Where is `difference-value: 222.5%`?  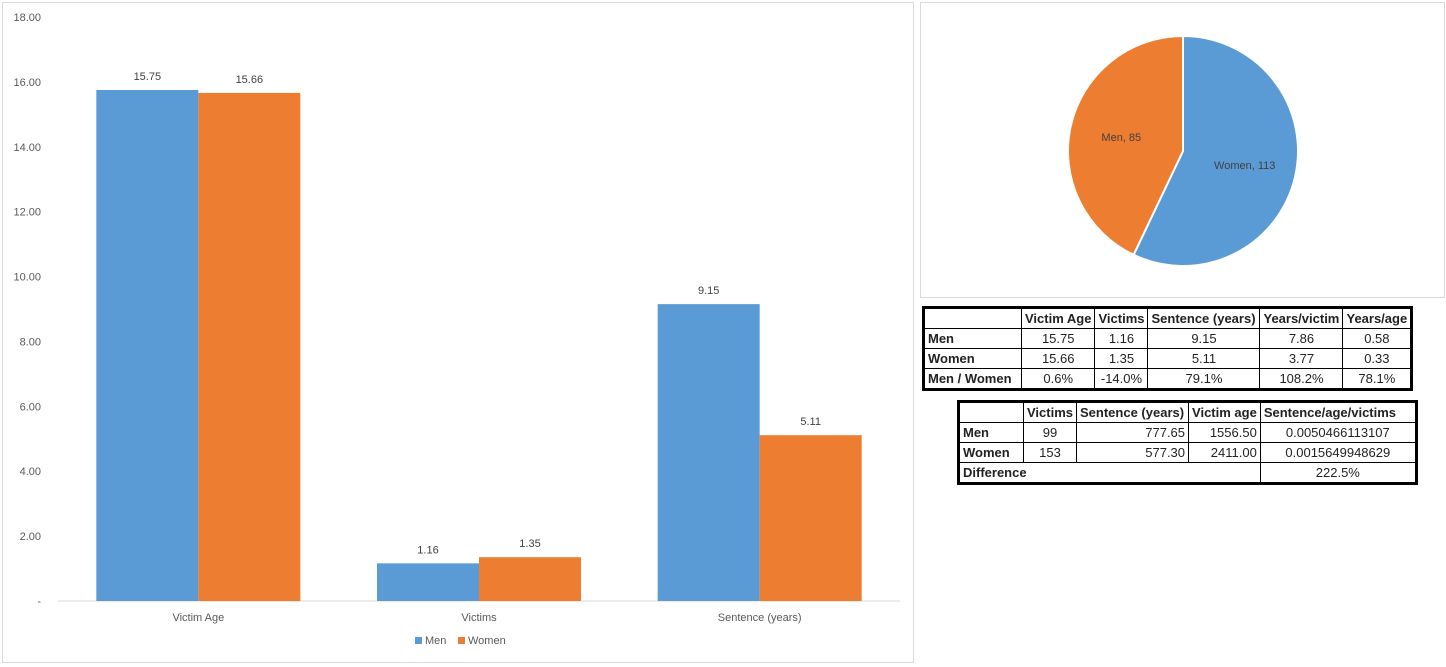 difference-value: 222.5% is located at coordinates (1338, 473).